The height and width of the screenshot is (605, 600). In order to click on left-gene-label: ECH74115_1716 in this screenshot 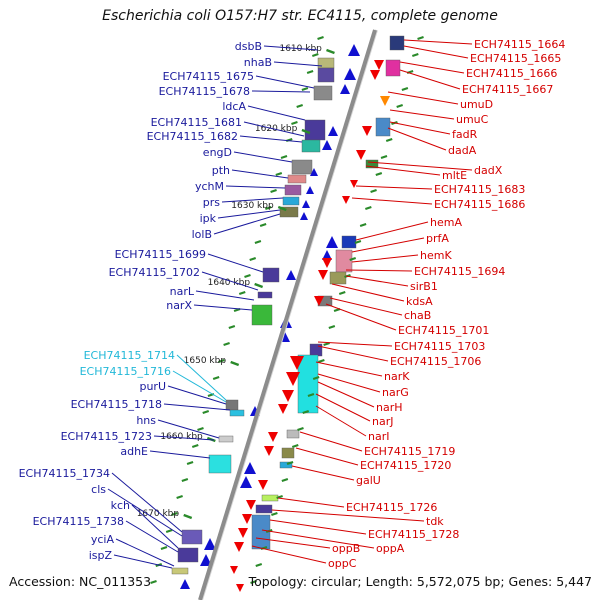, I will do `click(125, 371)`.